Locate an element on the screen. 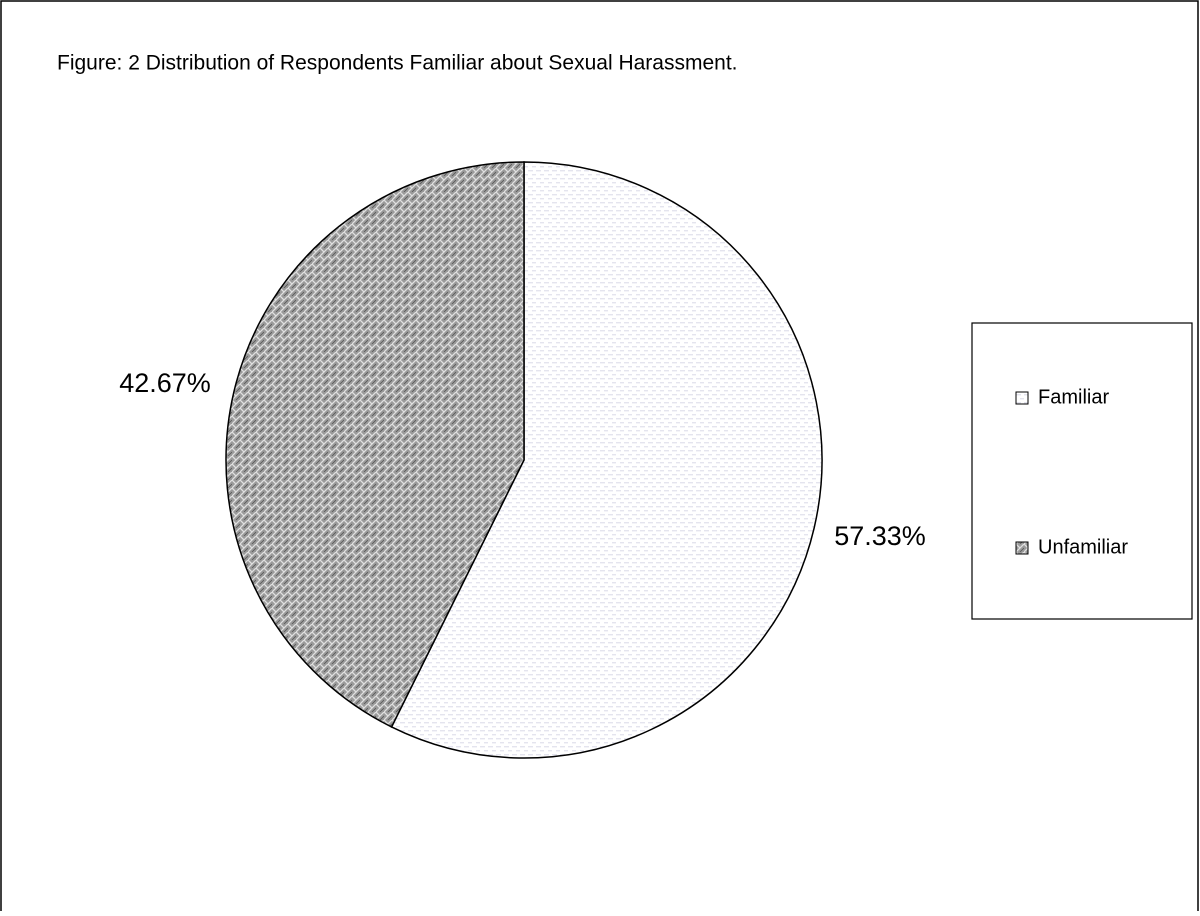  legend-box is located at coordinates (1082, 471).